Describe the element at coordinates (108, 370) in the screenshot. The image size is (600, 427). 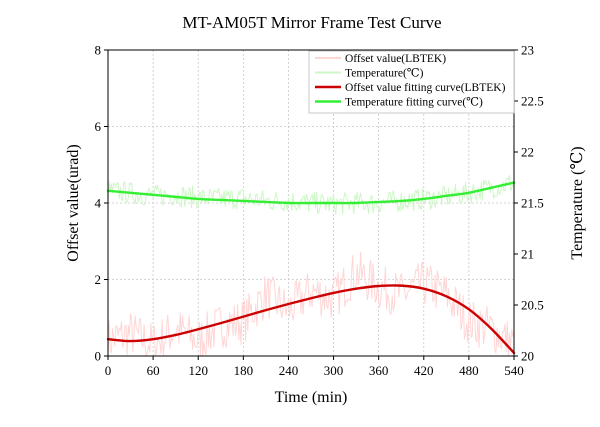
I see `x-tick-label: 0` at that location.